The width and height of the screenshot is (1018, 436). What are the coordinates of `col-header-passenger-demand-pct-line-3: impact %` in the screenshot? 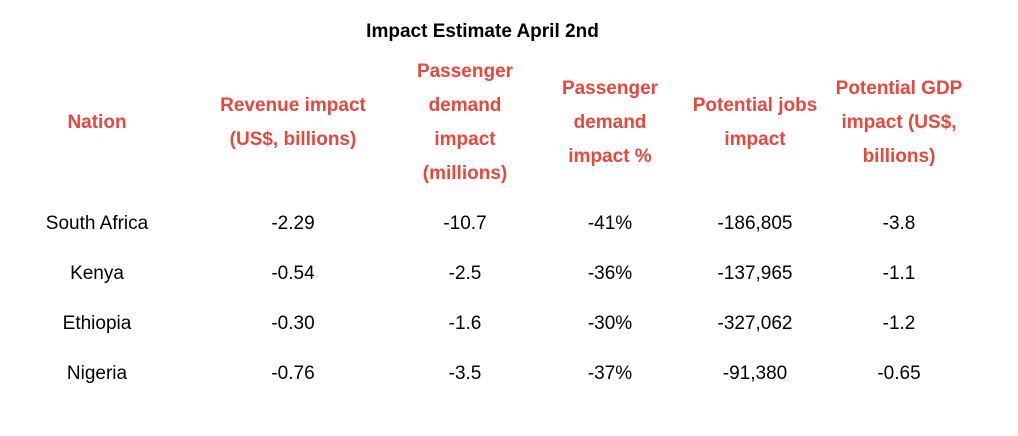 It's located at (610, 156).